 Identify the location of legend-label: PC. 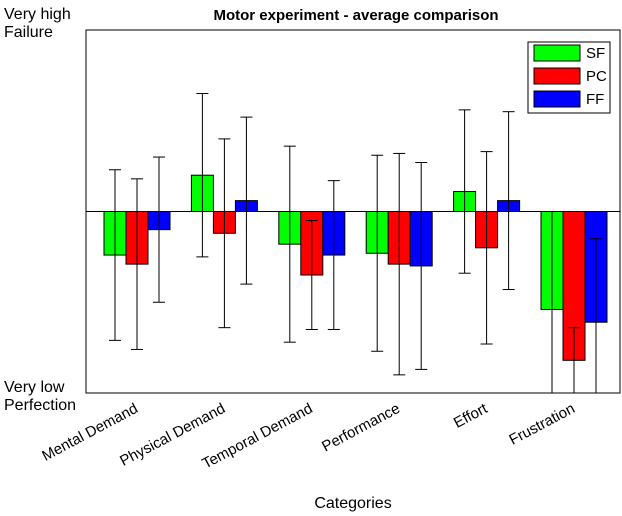
(596, 76).